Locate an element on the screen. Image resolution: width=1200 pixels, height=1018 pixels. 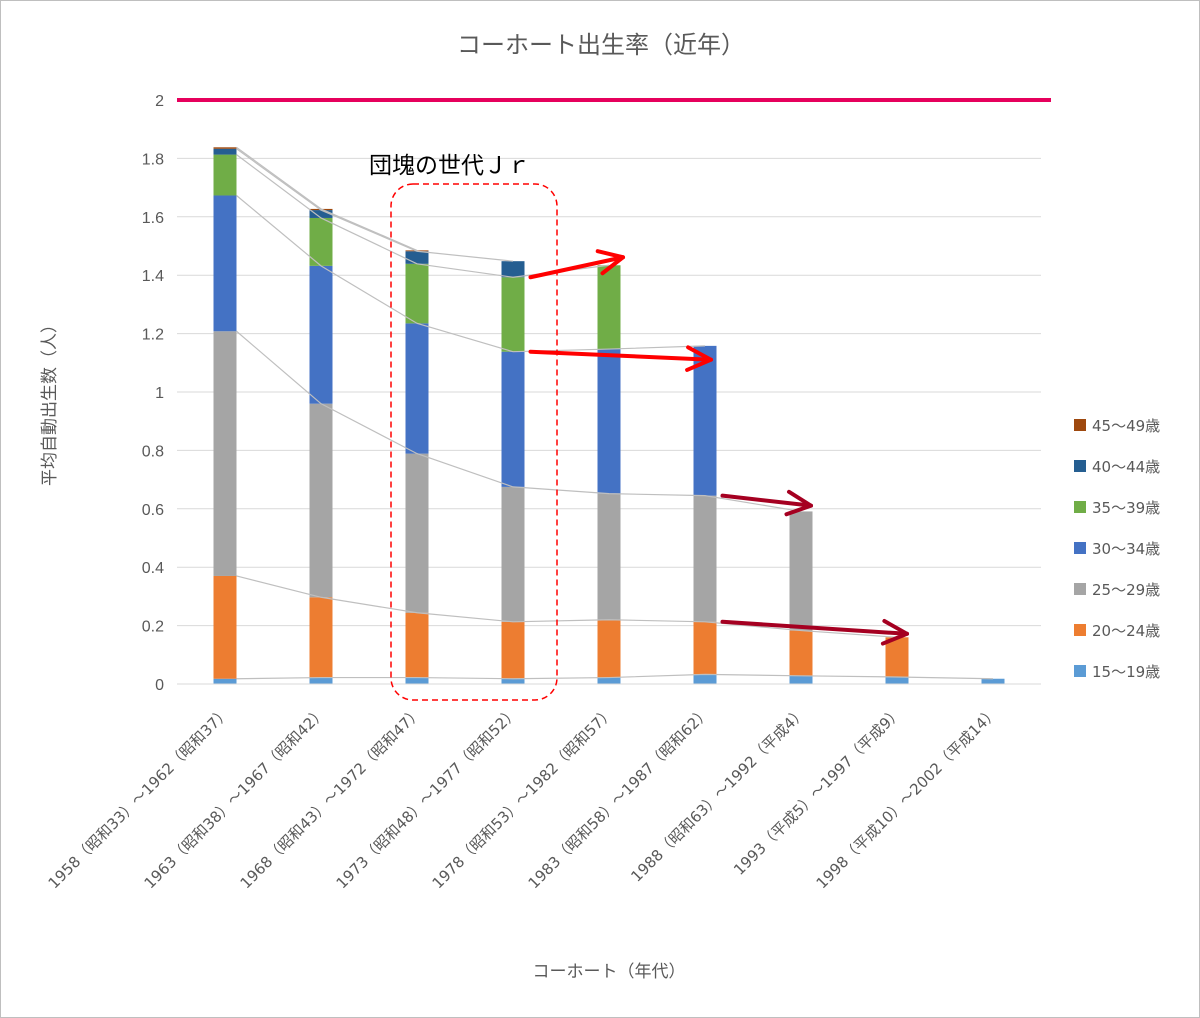
y-tick-label: 0.6 is located at coordinates (153, 510).